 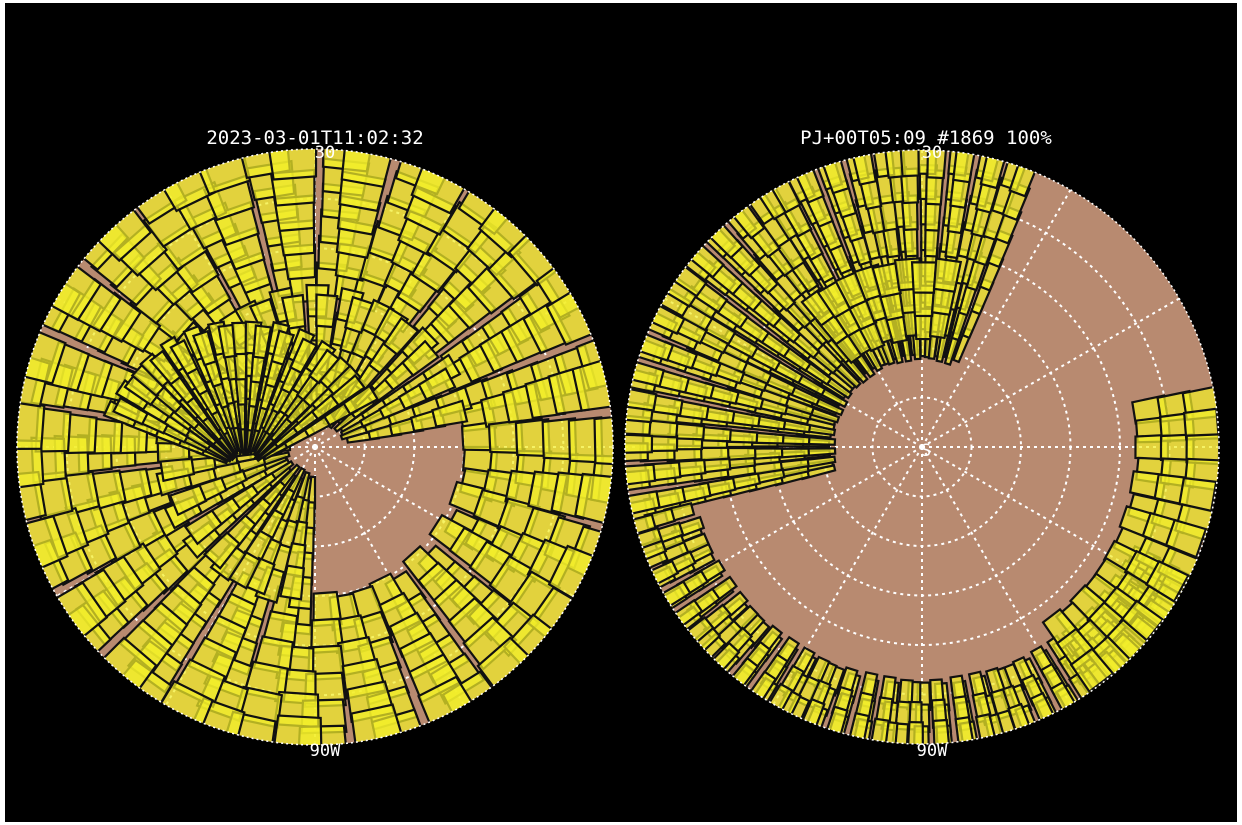 I want to click on grid-label: S, so click(x=926, y=451).